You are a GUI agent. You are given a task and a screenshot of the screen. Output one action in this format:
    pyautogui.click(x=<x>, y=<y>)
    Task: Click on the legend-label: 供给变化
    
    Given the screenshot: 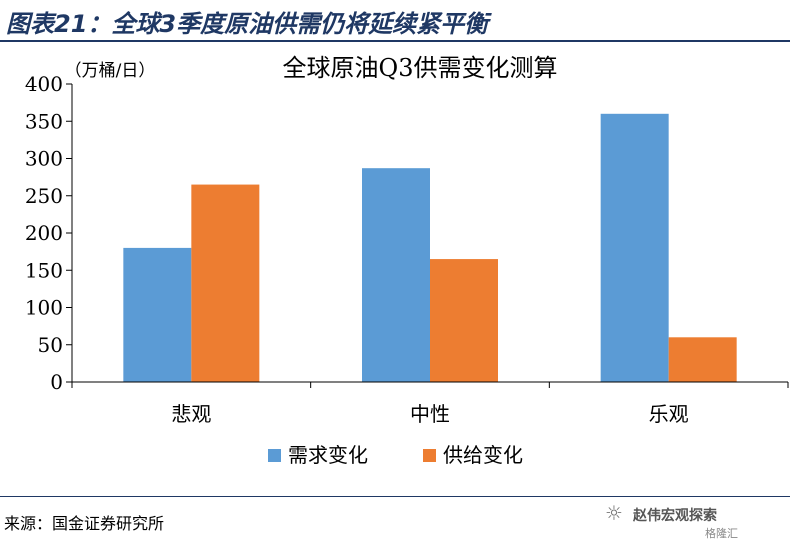 What is the action you would take?
    pyautogui.click(x=483, y=455)
    